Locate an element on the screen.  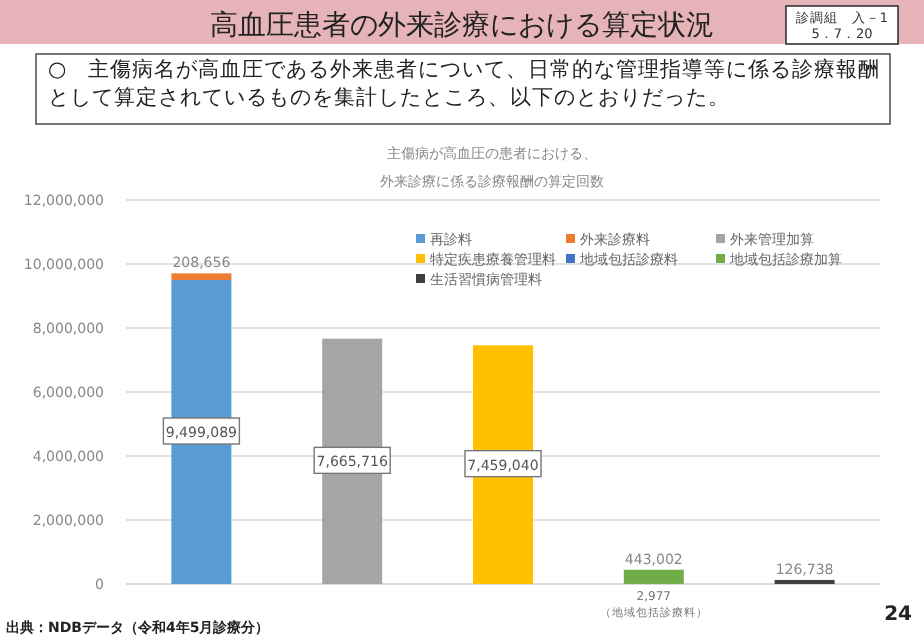
chart-subtitle: ○ 主傷病名が高血圧である外来患者について、日常的な管理指導等に係る診療報酬として算定されているものを集計したところ、以下のとおりだった。 is located at coordinates (464, 84).